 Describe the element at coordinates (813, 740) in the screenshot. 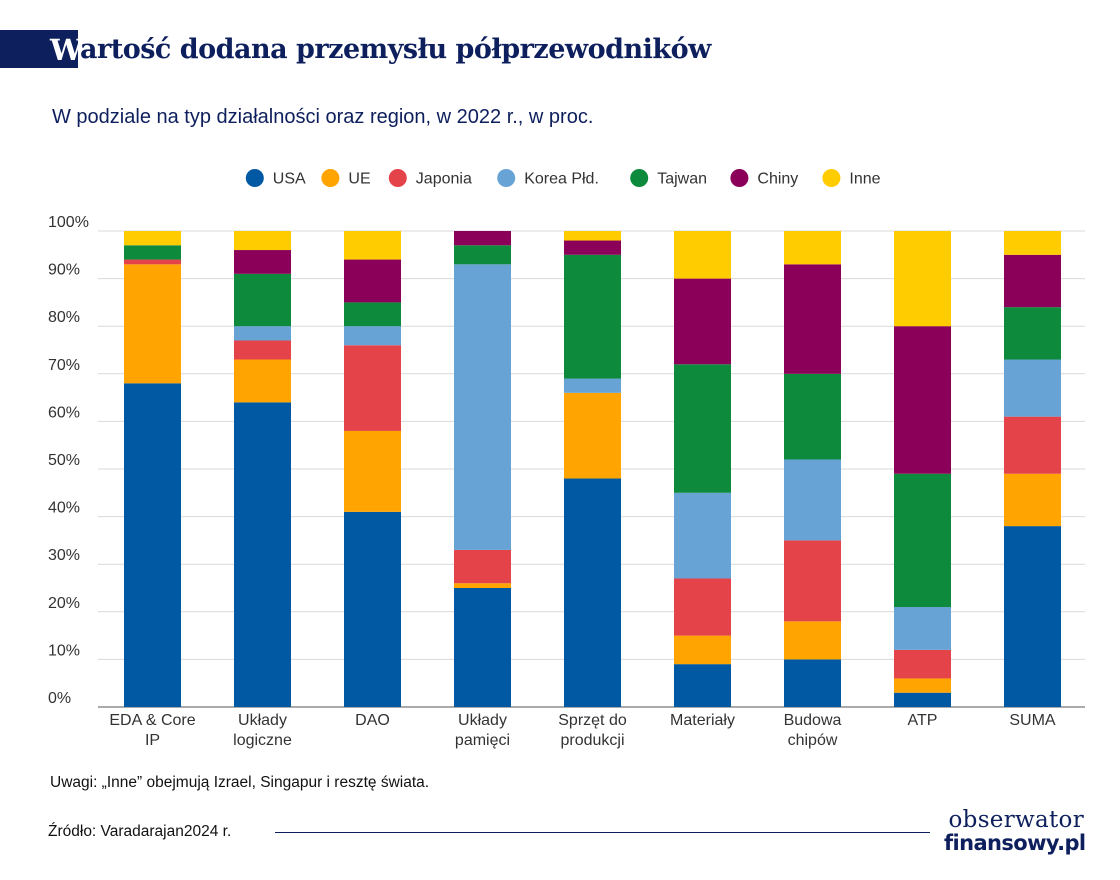

I see `x-tick-label: chipów` at that location.